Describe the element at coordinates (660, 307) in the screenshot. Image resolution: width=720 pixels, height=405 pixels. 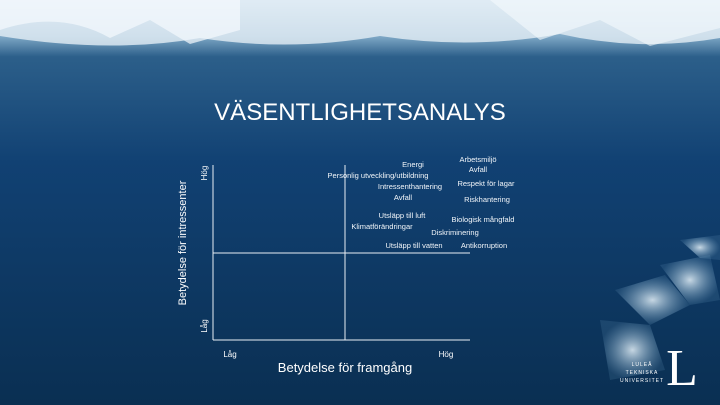
I see `ice-cubes` at that location.